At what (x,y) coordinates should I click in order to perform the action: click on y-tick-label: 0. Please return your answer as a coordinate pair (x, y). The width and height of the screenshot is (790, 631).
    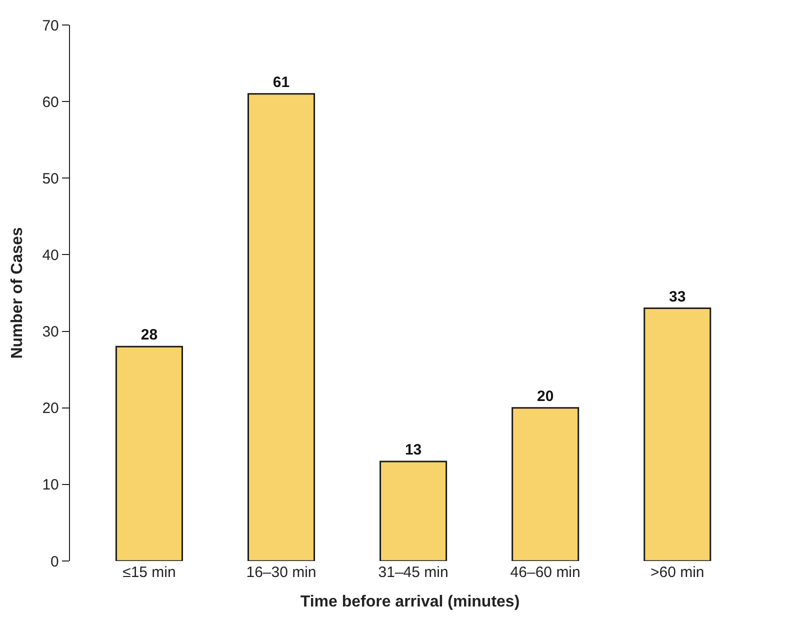
    Looking at the image, I should click on (54, 561).